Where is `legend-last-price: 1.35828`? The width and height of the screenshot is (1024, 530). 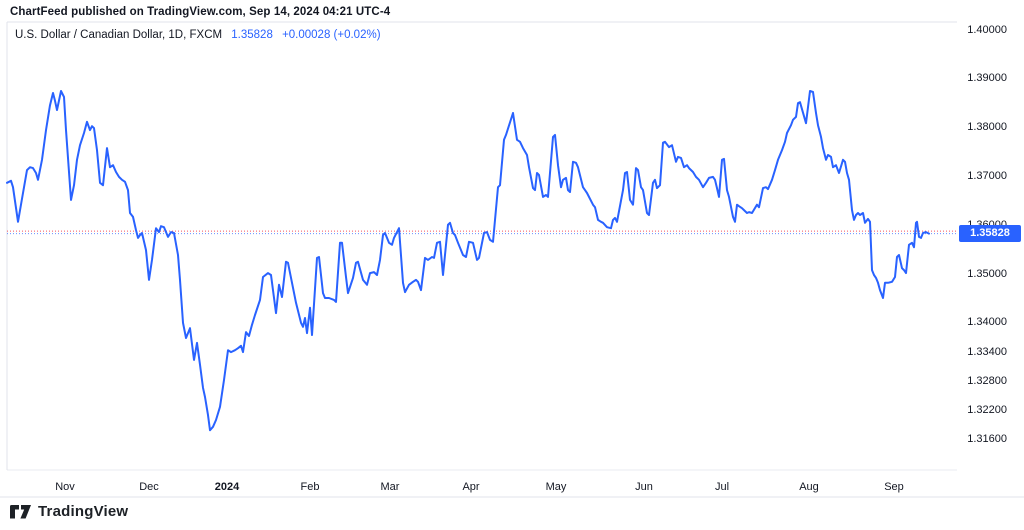 legend-last-price: 1.35828 is located at coordinates (252, 35).